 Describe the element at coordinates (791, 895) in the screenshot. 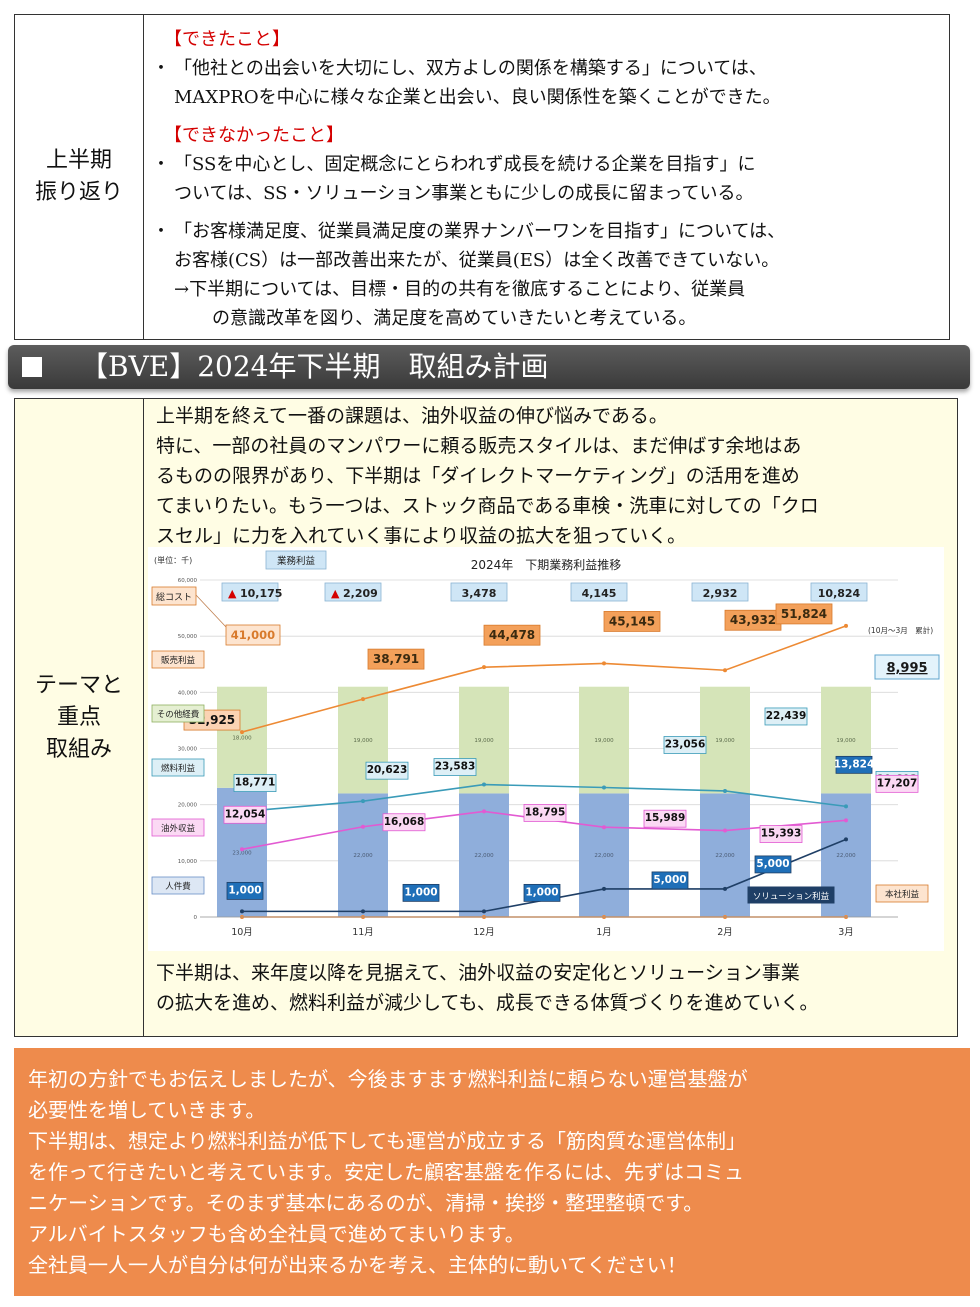

I see `legend-box-solution` at that location.